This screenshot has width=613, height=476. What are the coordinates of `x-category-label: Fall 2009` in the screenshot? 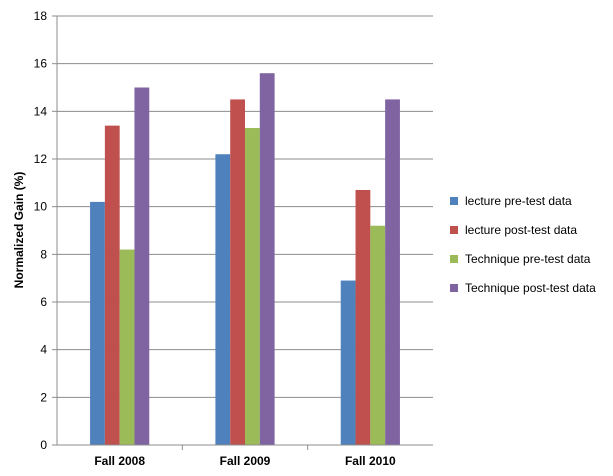 It's located at (245, 461).